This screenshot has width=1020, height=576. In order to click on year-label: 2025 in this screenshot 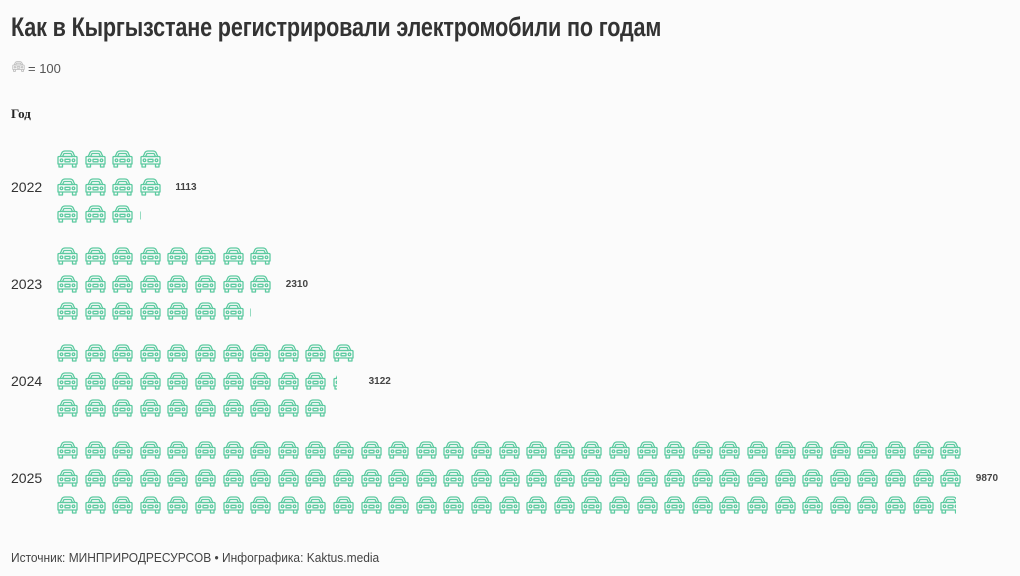, I will do `click(27, 478)`.